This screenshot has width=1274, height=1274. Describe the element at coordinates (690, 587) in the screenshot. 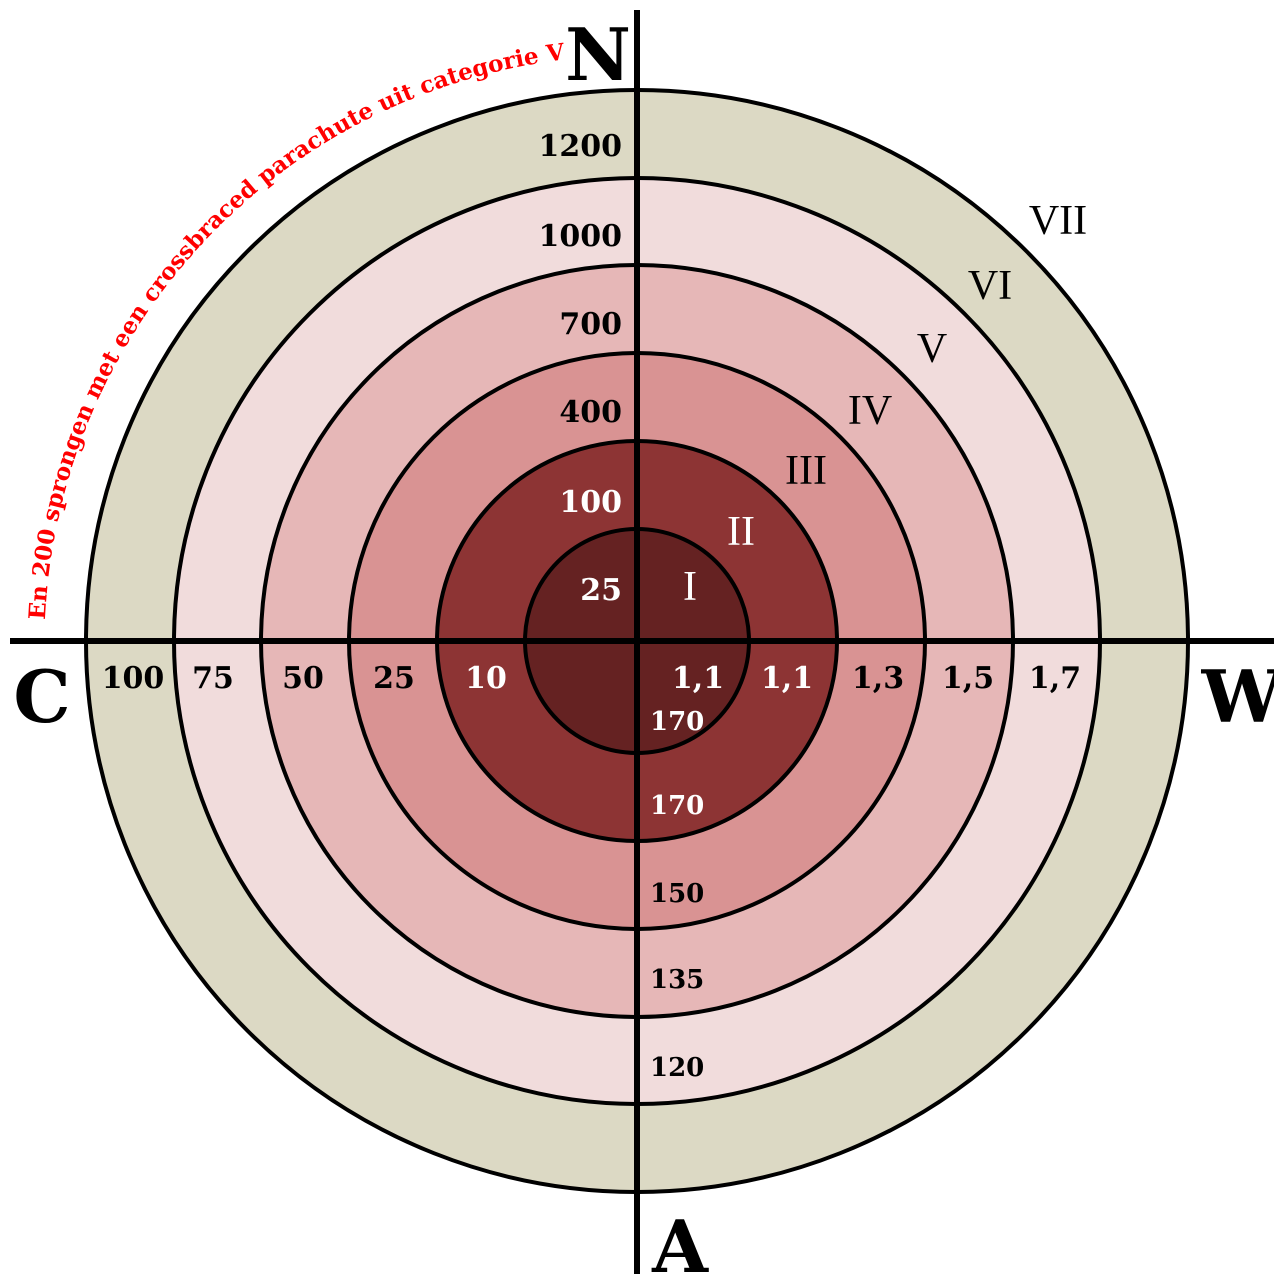

I see `ring-numeral-i: I` at that location.